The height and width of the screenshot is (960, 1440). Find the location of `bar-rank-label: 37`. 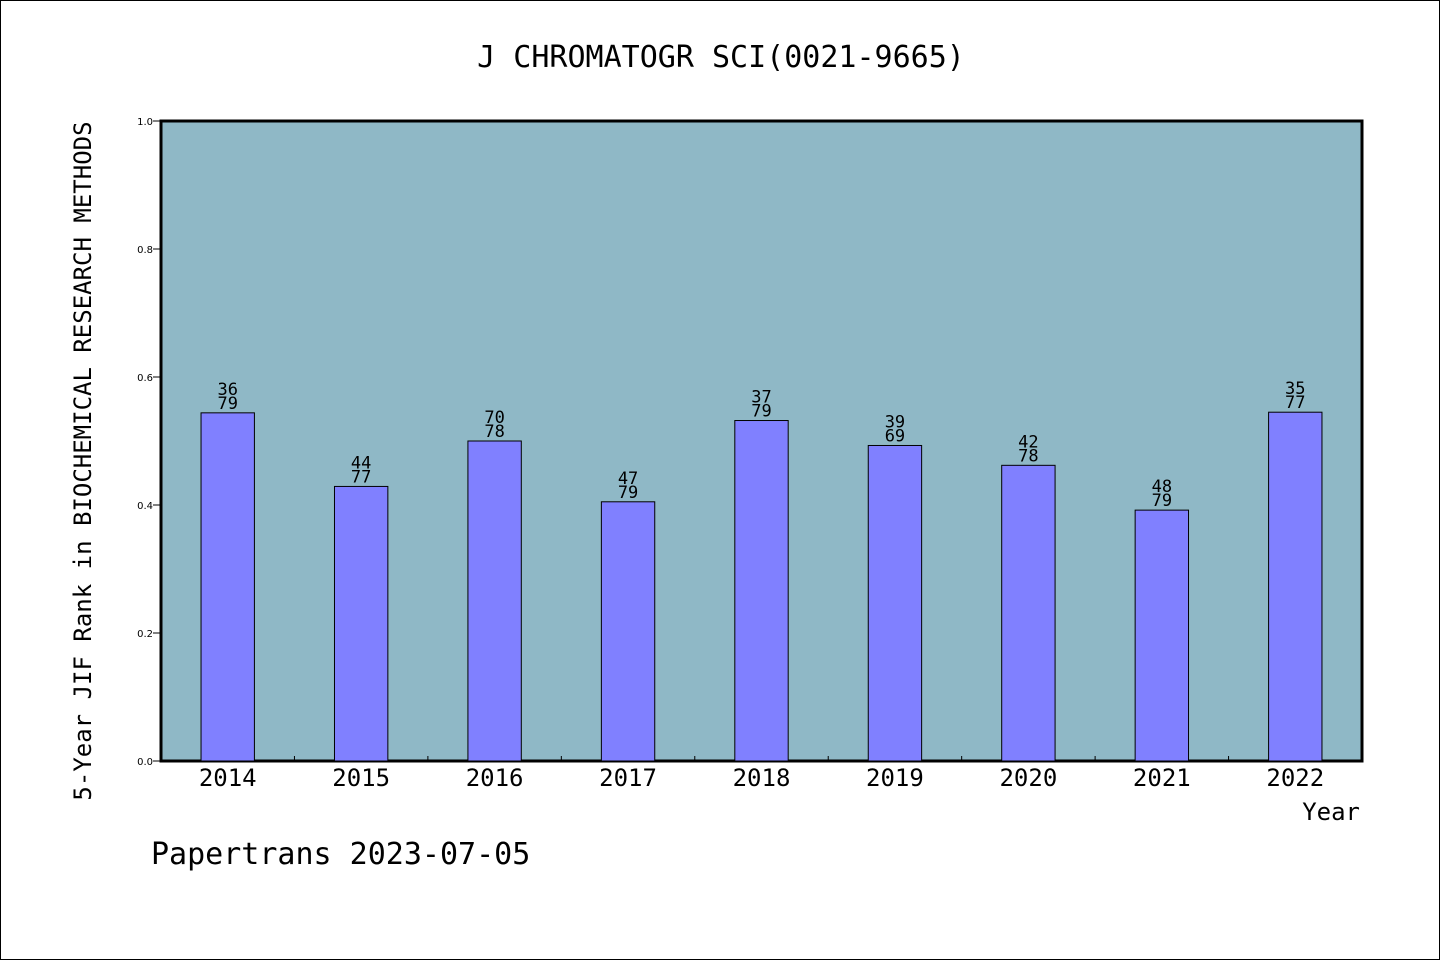

bar-rank-label: 37 is located at coordinates (761, 398).